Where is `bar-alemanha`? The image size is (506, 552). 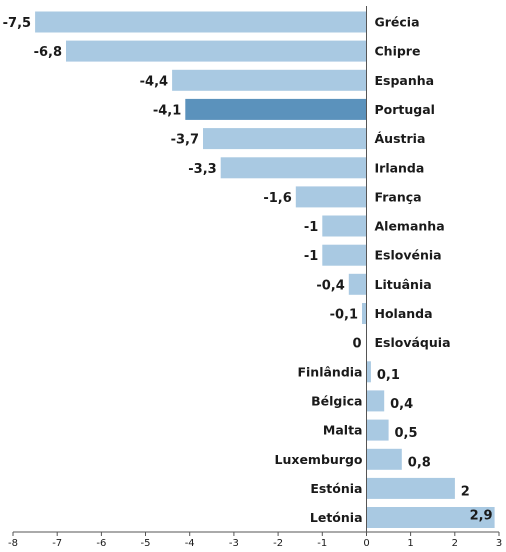
bar-alemanha is located at coordinates (344, 226).